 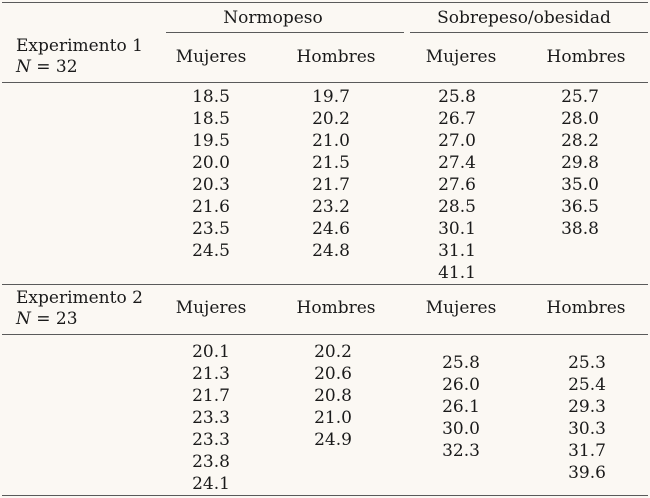 I want to click on exp1-col-header-2: Hombres, so click(x=336, y=57).